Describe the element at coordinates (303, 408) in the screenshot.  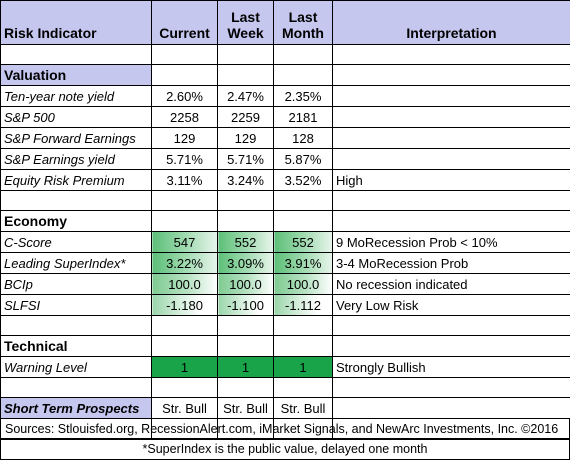
I see `prospects-last-month: Str. Bull` at that location.